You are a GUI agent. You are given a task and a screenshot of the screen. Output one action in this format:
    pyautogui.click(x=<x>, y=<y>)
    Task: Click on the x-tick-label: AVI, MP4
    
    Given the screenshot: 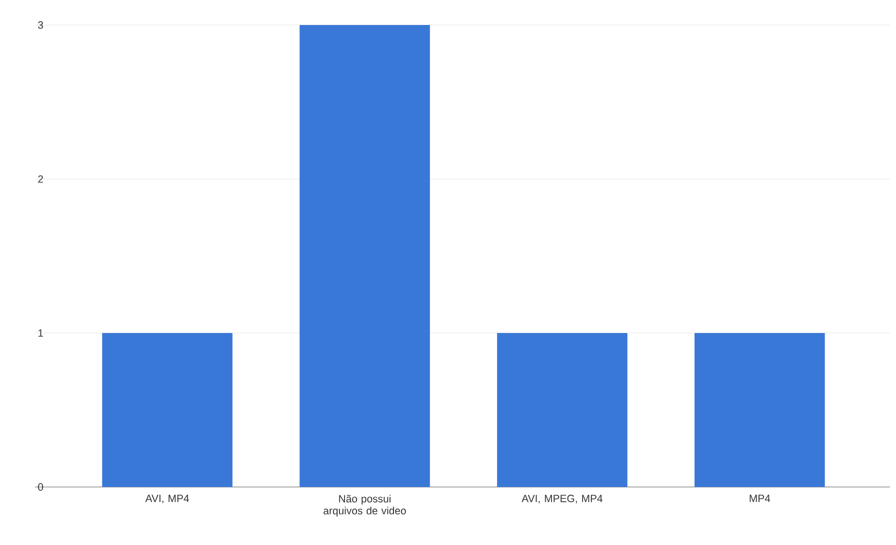 What is the action you would take?
    pyautogui.click(x=167, y=499)
    